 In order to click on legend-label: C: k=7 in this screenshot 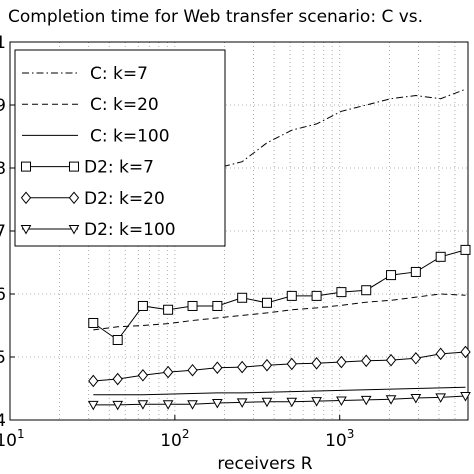, I will do `click(119, 74)`.